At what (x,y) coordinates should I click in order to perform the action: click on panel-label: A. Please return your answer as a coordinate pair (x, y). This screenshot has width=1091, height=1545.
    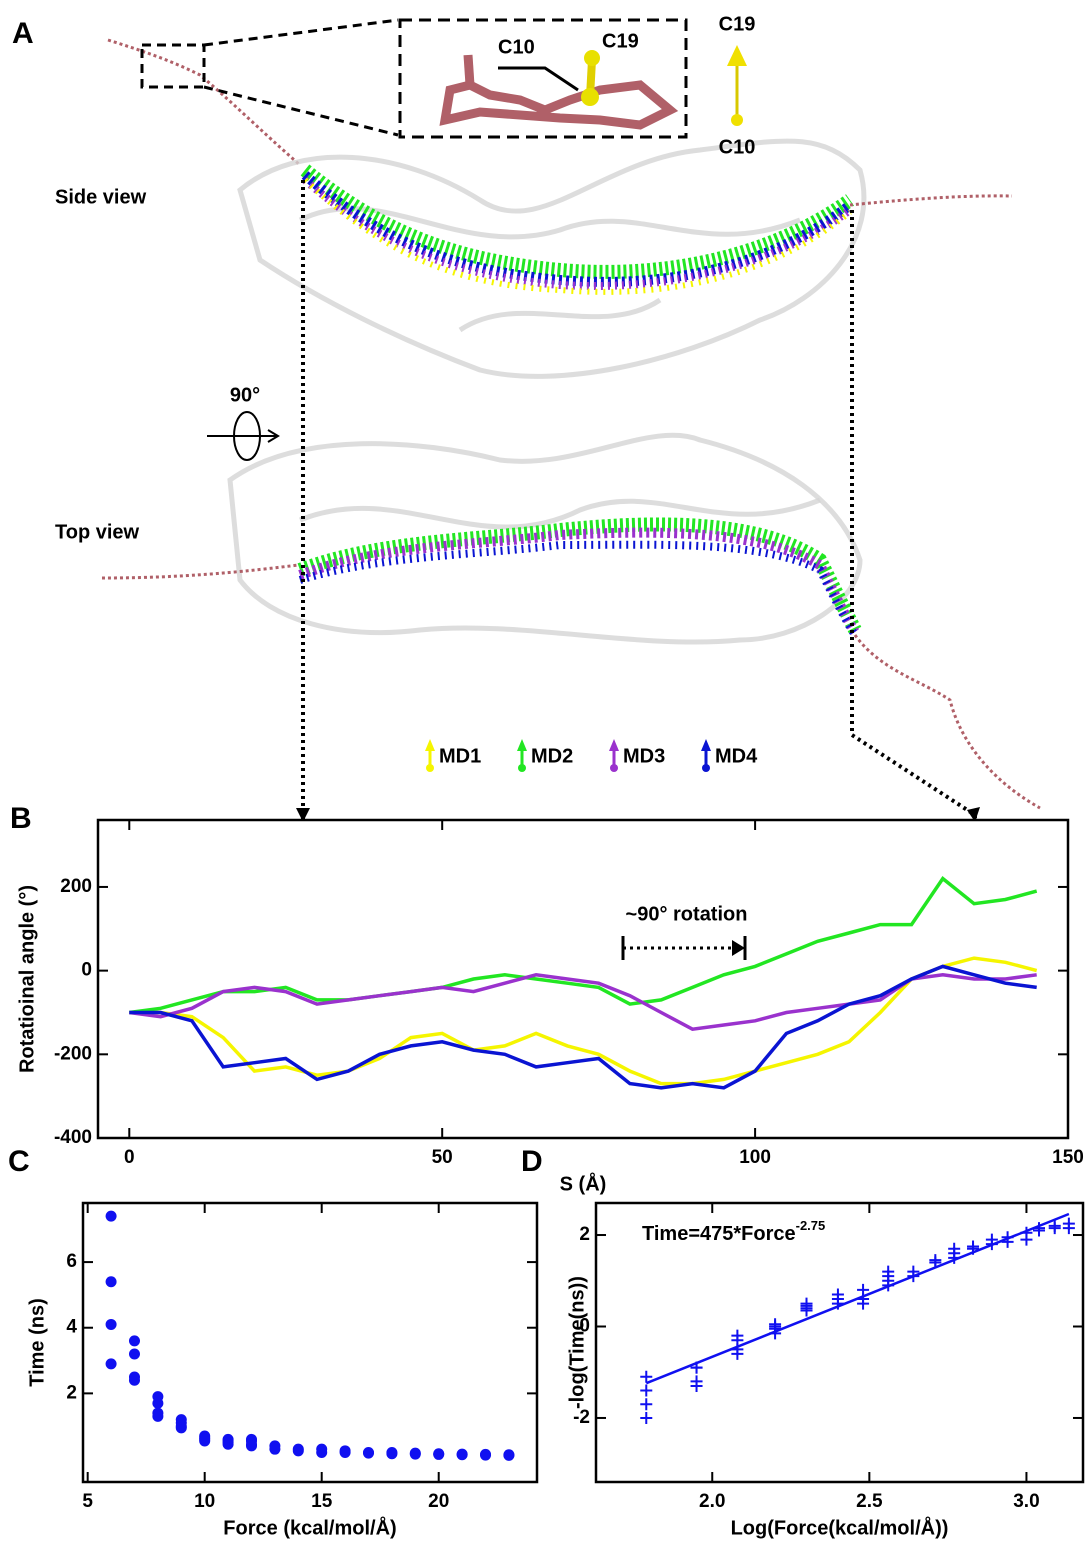
    Looking at the image, I should click on (23, 33).